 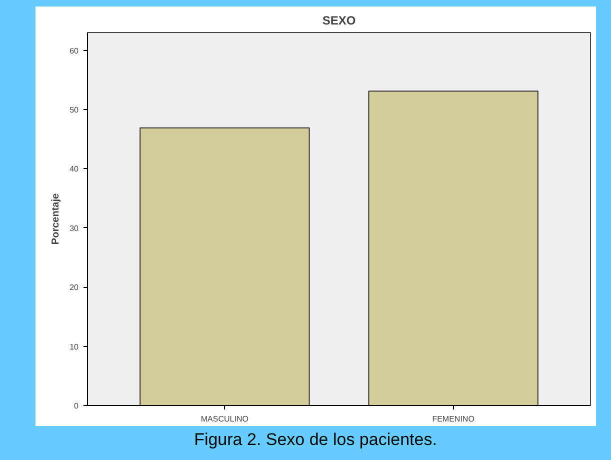 I want to click on x-tick-label: MASCULINO, so click(x=224, y=419).